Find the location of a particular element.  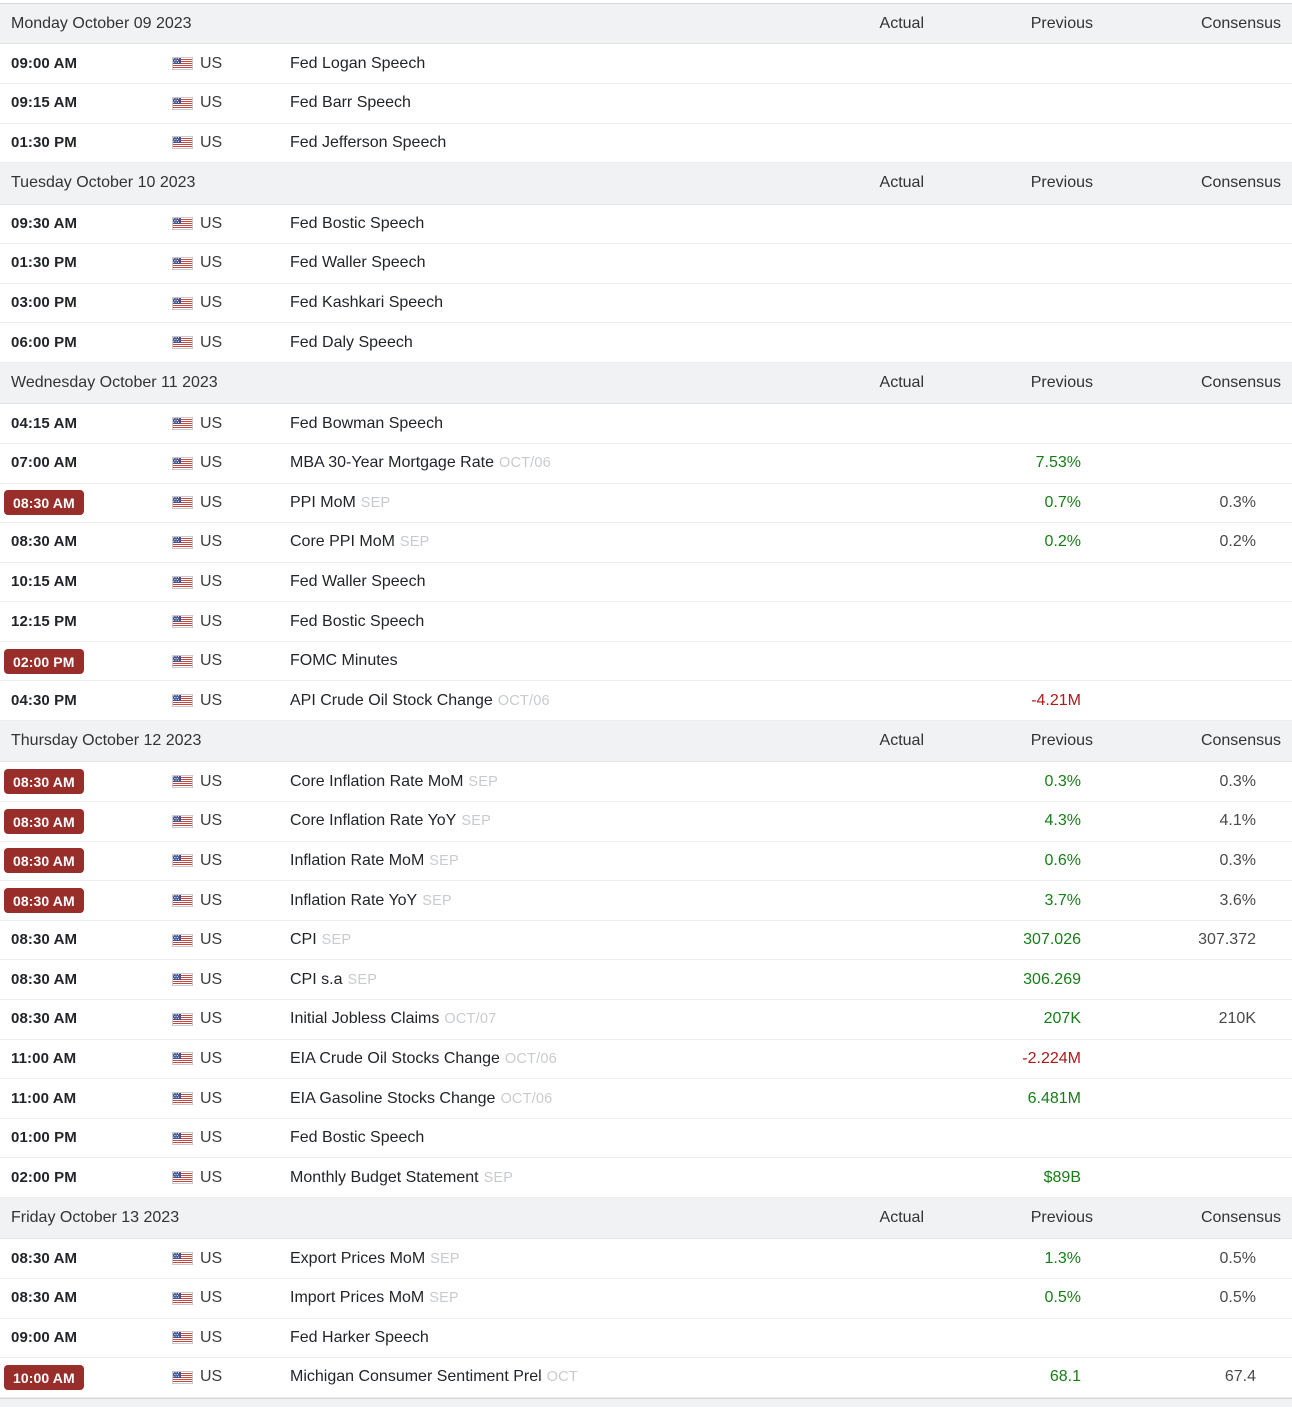

event-name: Fed Logan Speech is located at coordinates (358, 63).